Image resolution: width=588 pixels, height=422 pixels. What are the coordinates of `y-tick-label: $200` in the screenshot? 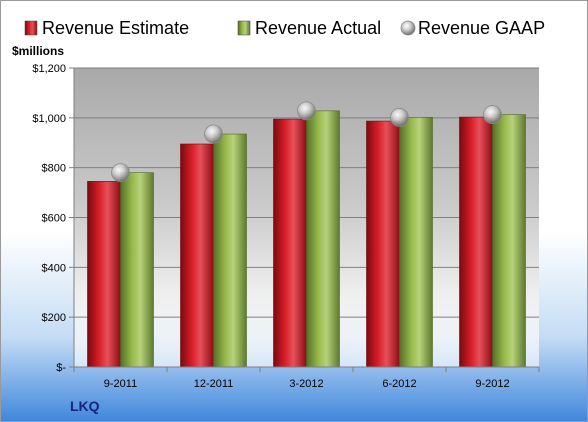 It's located at (54, 318).